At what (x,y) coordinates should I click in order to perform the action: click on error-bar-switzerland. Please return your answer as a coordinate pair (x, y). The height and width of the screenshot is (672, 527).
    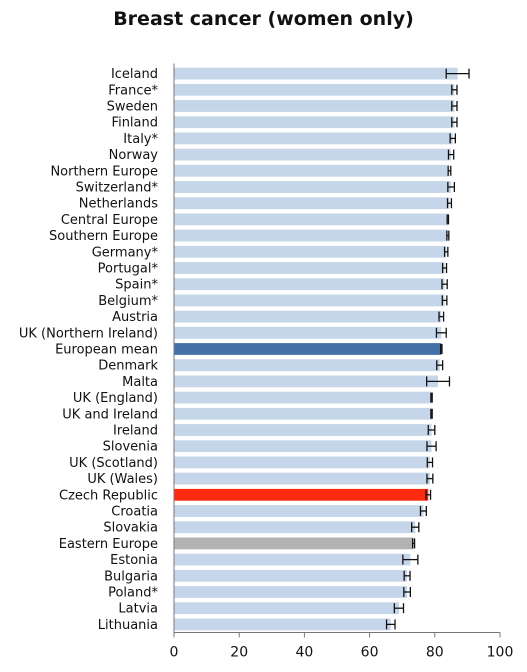
    Looking at the image, I should click on (451, 187).